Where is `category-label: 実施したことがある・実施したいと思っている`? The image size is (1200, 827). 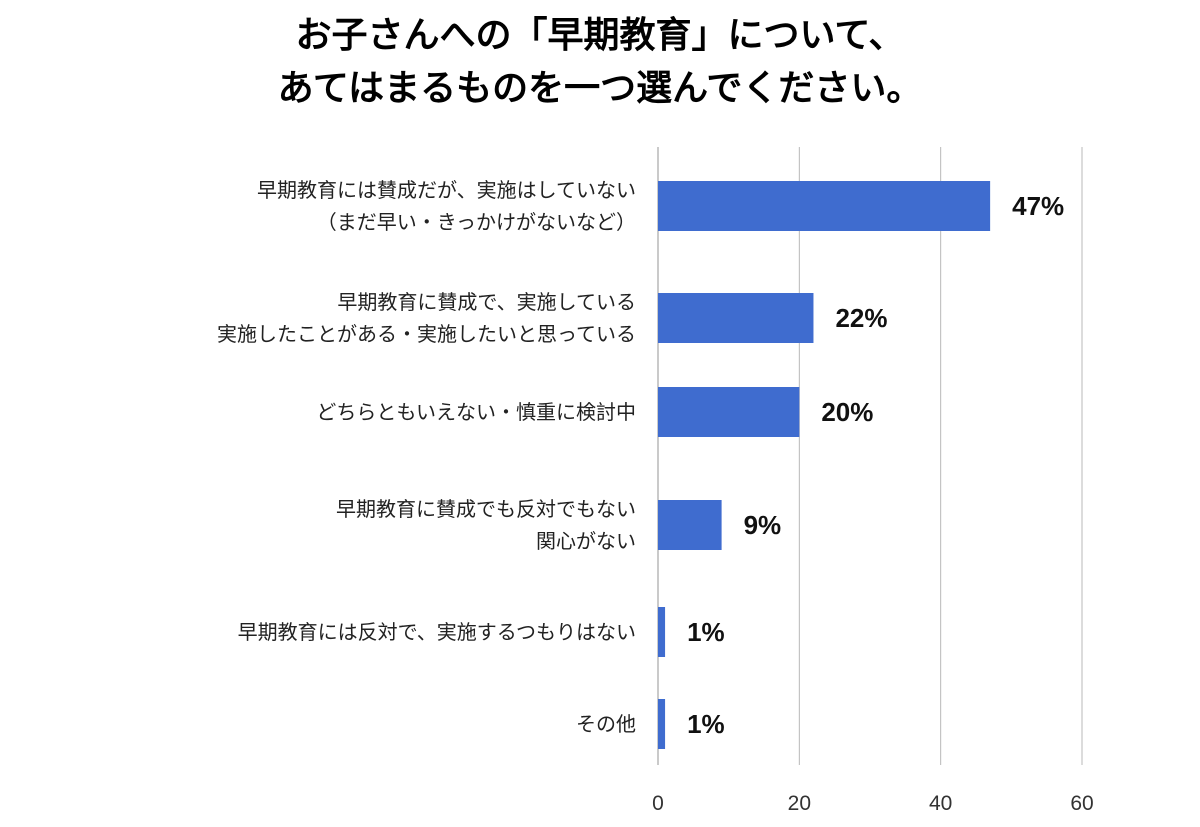
category-label: 実施したことがある・実施したいと思っている is located at coordinates (426, 334).